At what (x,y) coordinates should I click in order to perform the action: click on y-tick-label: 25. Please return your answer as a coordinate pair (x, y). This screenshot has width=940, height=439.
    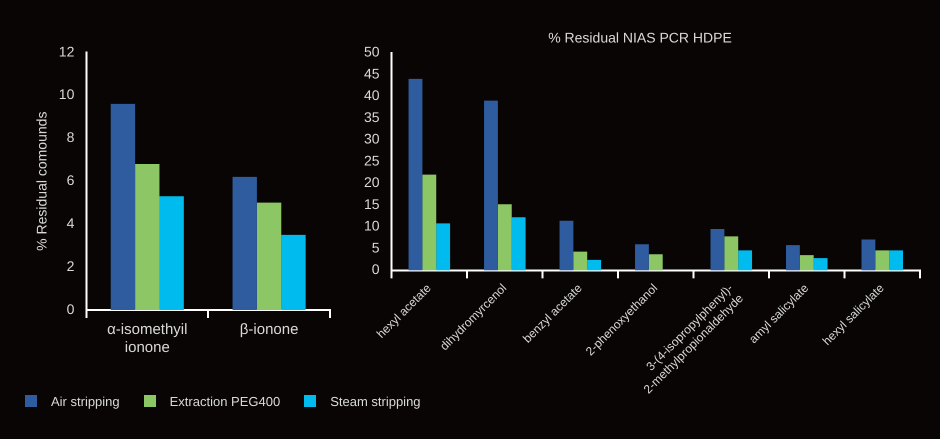
    Looking at the image, I should click on (372, 160).